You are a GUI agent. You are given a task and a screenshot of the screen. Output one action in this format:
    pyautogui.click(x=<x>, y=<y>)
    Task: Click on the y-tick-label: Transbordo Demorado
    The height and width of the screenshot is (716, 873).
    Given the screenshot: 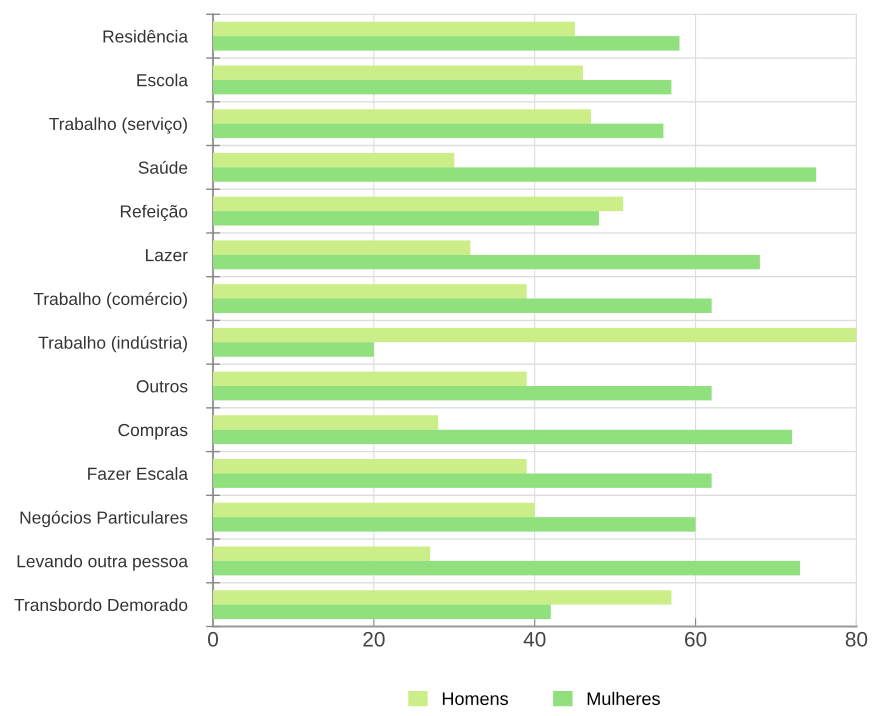 What is the action you would take?
    pyautogui.click(x=101, y=605)
    